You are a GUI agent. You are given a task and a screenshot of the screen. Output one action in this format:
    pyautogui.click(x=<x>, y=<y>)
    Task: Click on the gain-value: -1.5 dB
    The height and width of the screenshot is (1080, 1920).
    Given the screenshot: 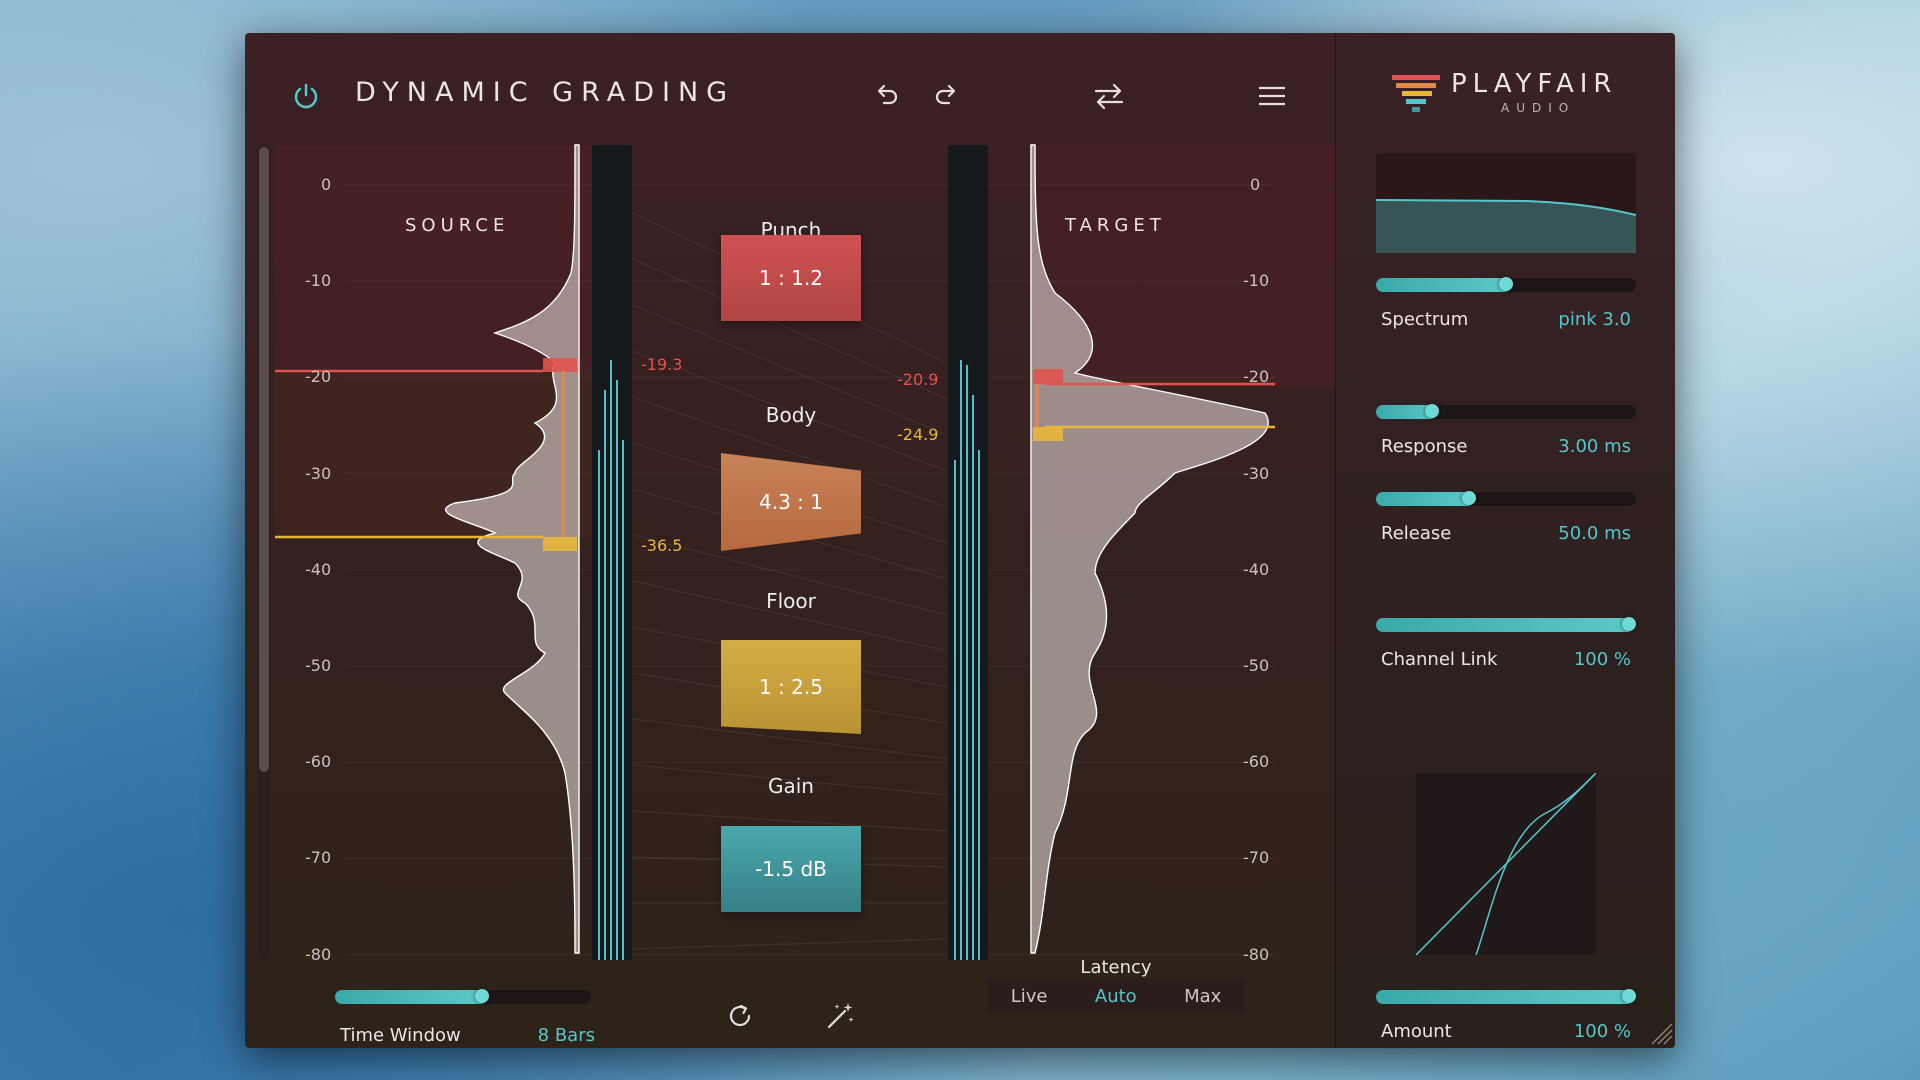 What is the action you would take?
    pyautogui.click(x=791, y=869)
    